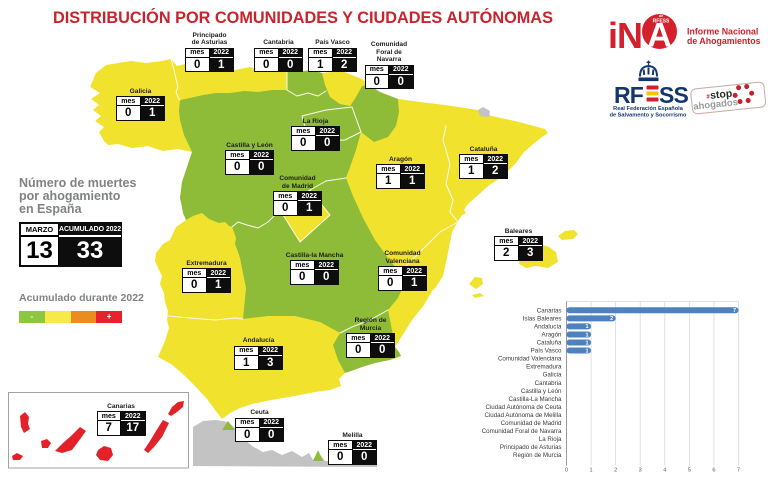 Image resolution: width=768 pixels, height=496 pixels. I want to click on svg-text: stop, so click(721, 95).